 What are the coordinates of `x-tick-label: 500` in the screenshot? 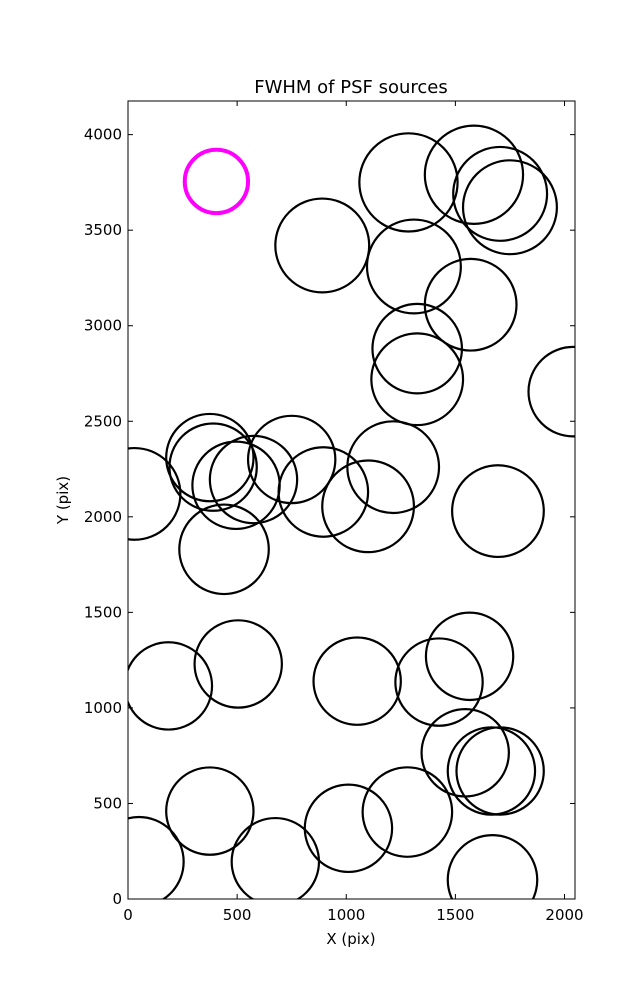 It's located at (237, 915).